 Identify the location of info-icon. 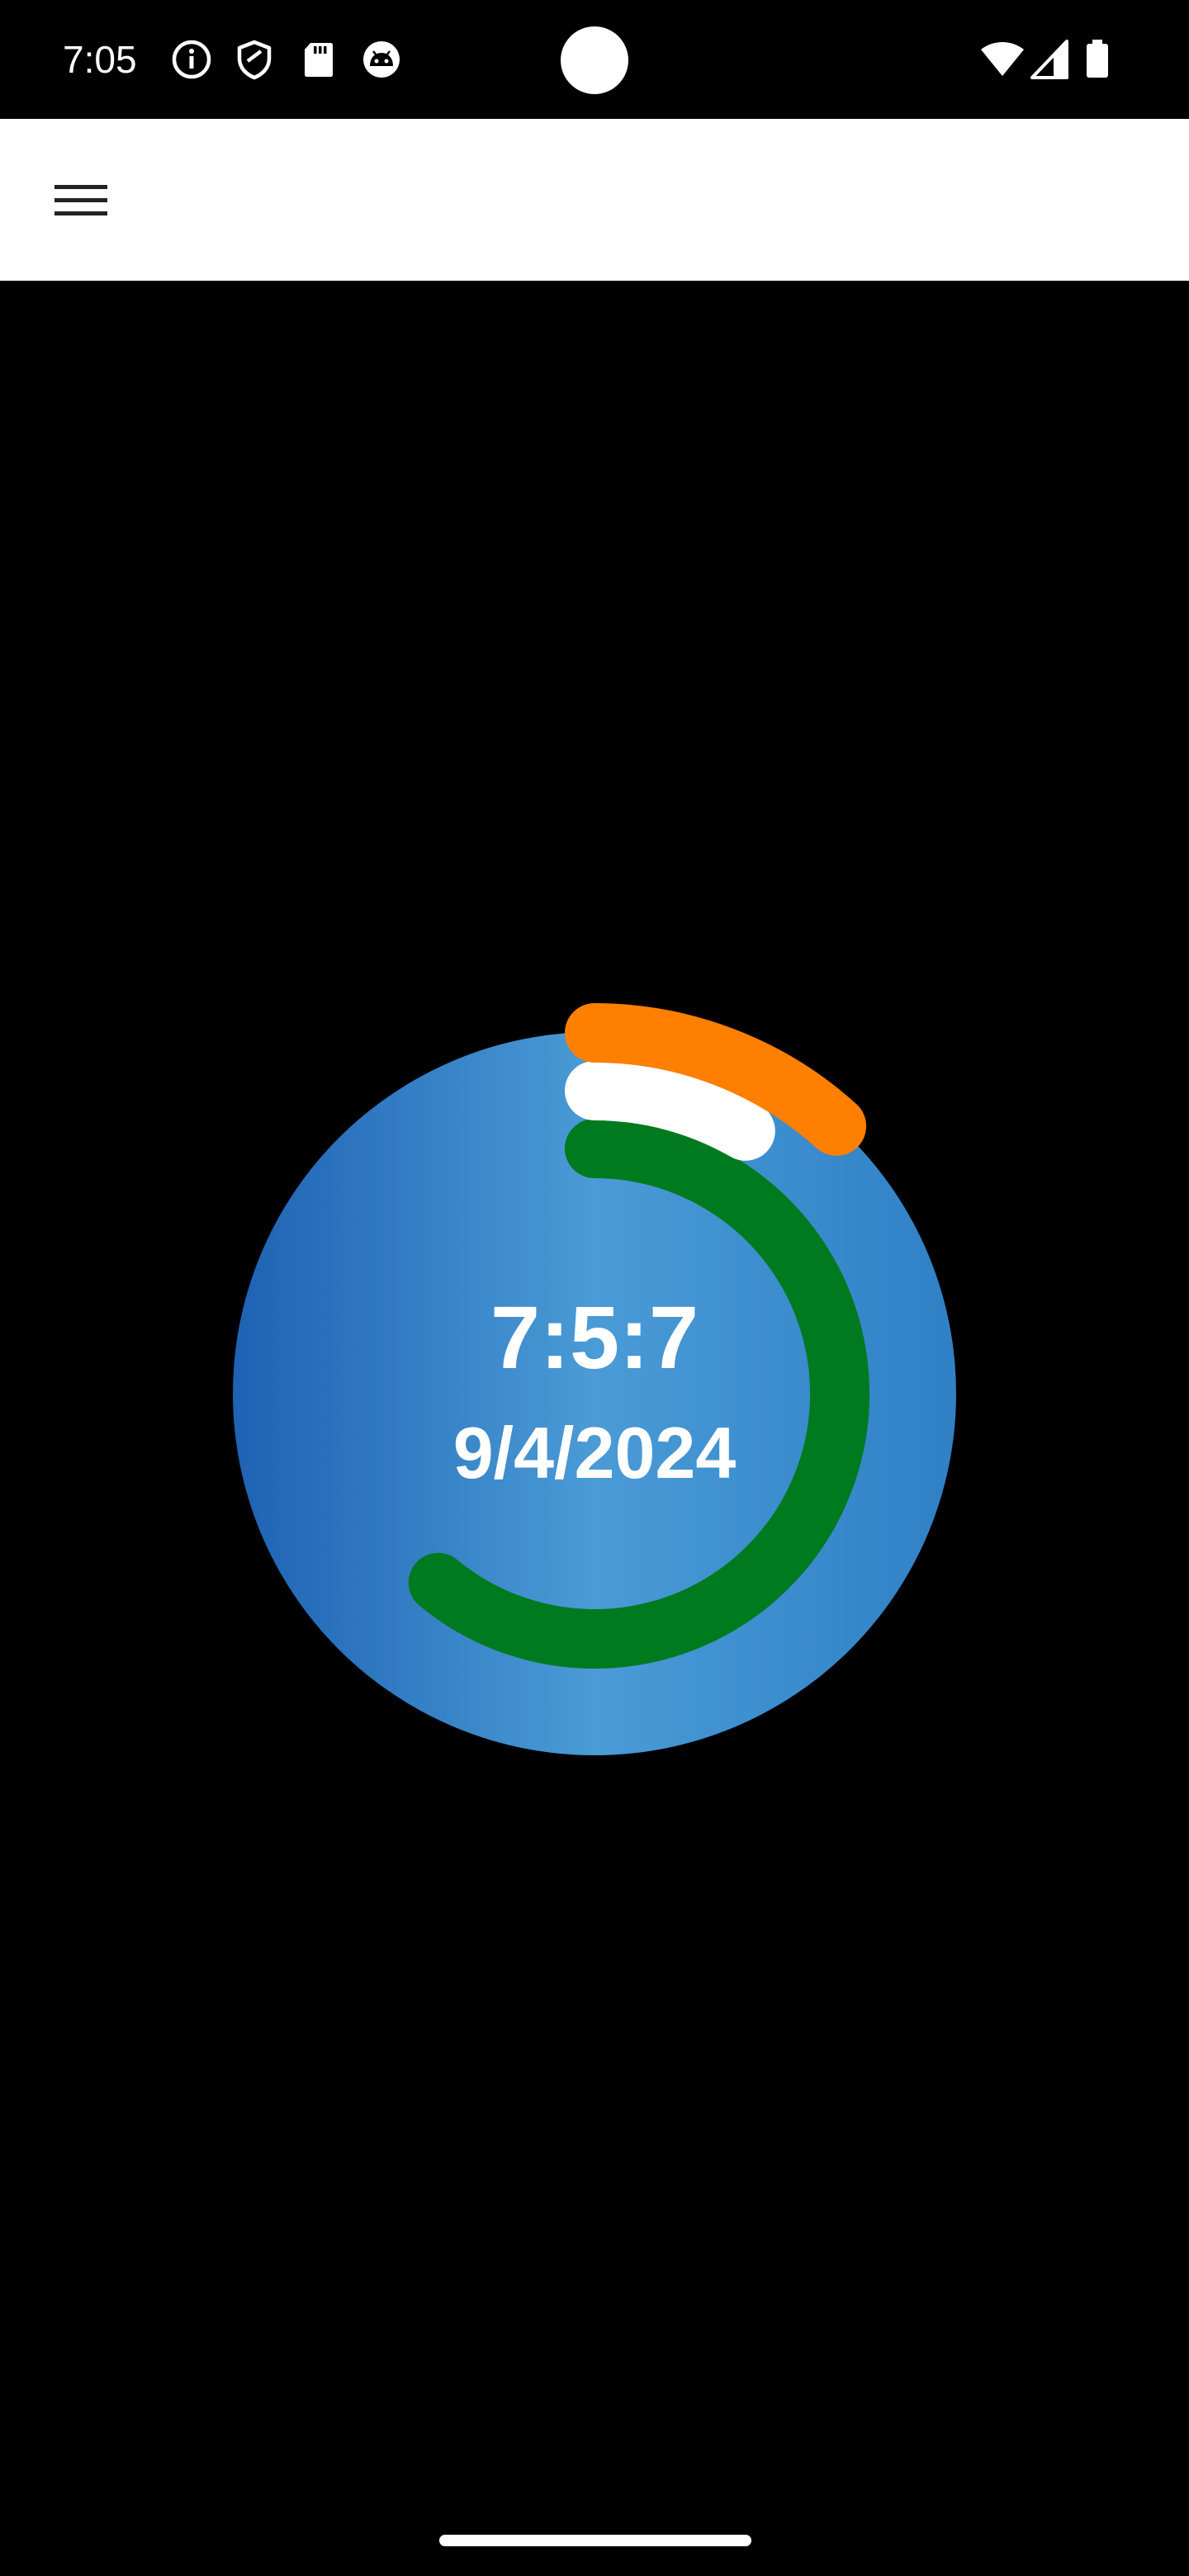
(191, 59).